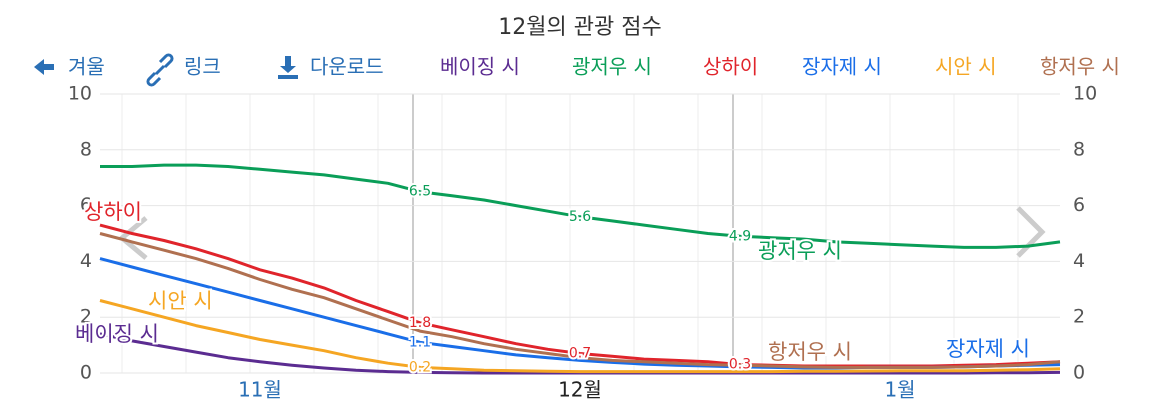  What do you see at coordinates (800, 251) in the screenshot?
I see `series-label: 광저우 시` at bounding box center [800, 251].